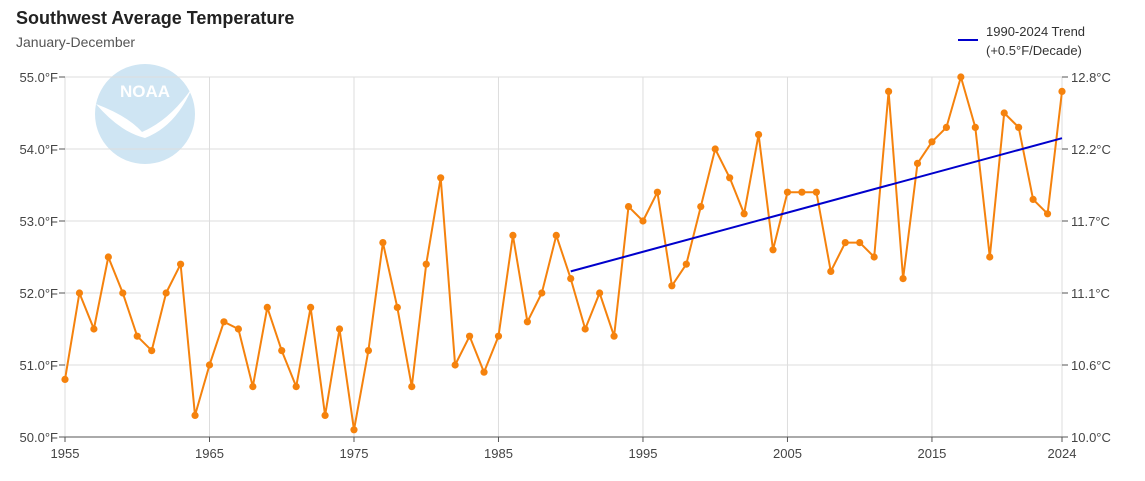 This screenshot has height=481, width=1145. Describe the element at coordinates (1091, 365) in the screenshot. I see `y2-tick-label: 10.6°C` at that location.